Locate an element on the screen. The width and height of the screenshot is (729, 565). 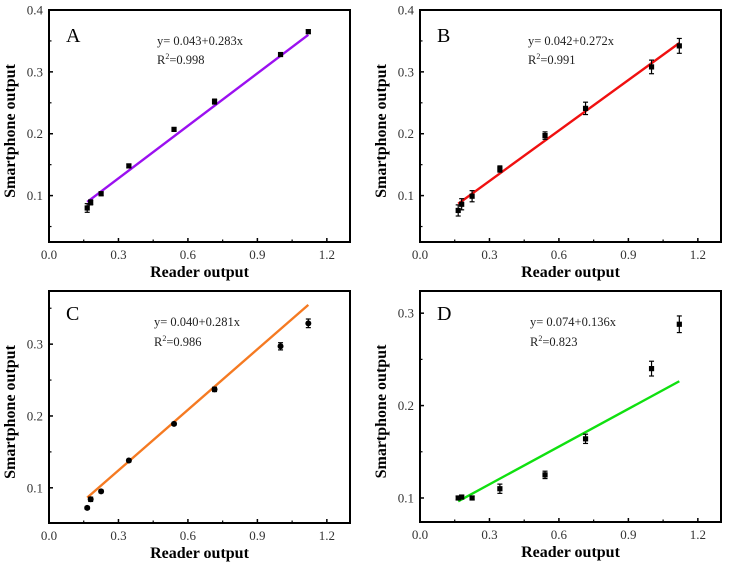
r-squared-value: =0.998 is located at coordinates (186, 60).